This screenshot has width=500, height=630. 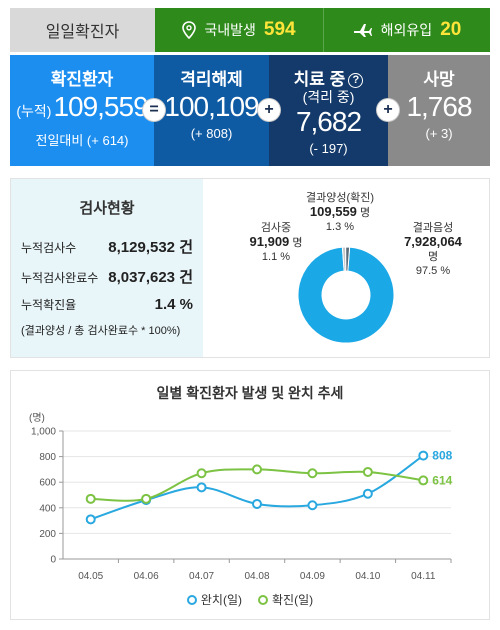 I want to click on treatment-value: 7,682, so click(x=328, y=121).